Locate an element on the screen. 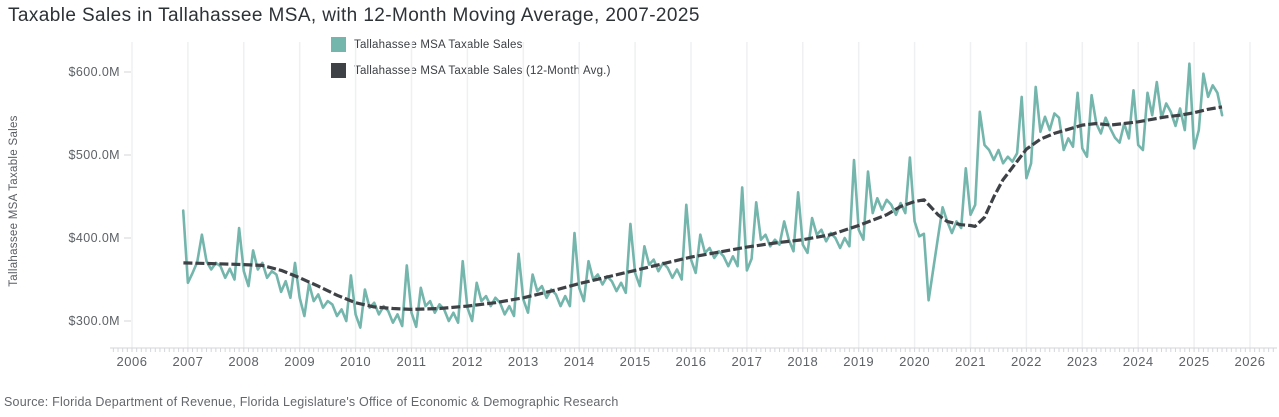 This screenshot has width=1279, height=417. x-tick-label: 2014 is located at coordinates (579, 361).